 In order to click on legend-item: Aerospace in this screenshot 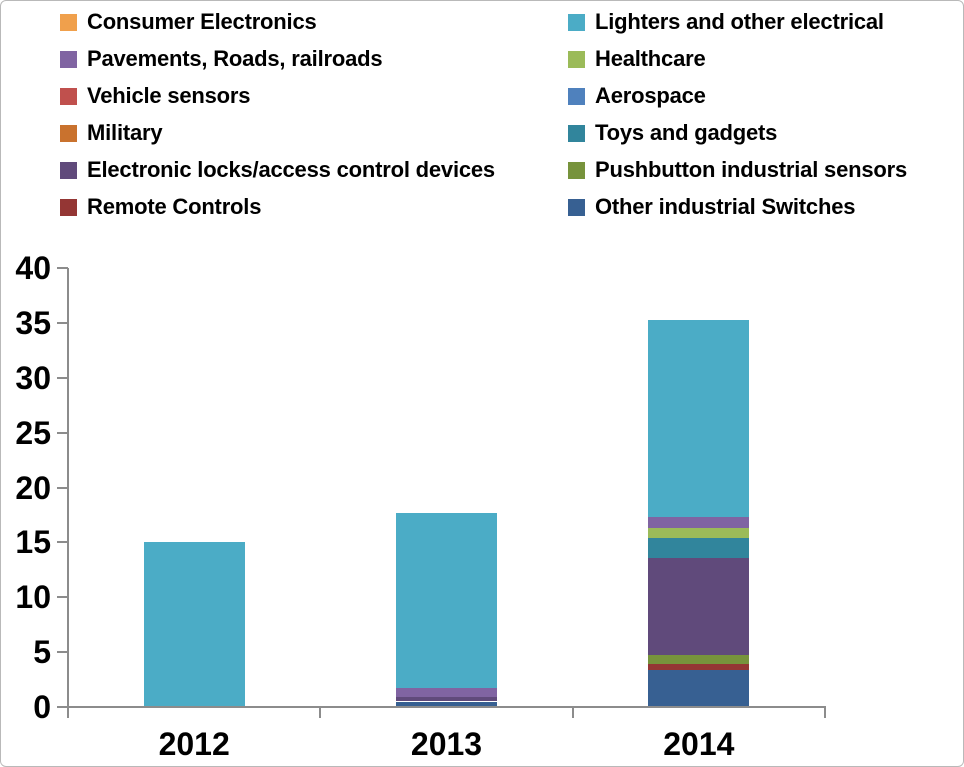, I will do `click(737, 96)`.